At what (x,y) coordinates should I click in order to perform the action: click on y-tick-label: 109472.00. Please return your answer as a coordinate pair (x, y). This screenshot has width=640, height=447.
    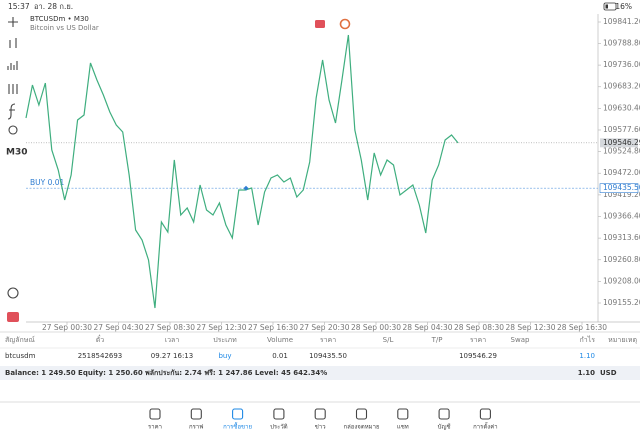
    Looking at the image, I should click on (621, 172).